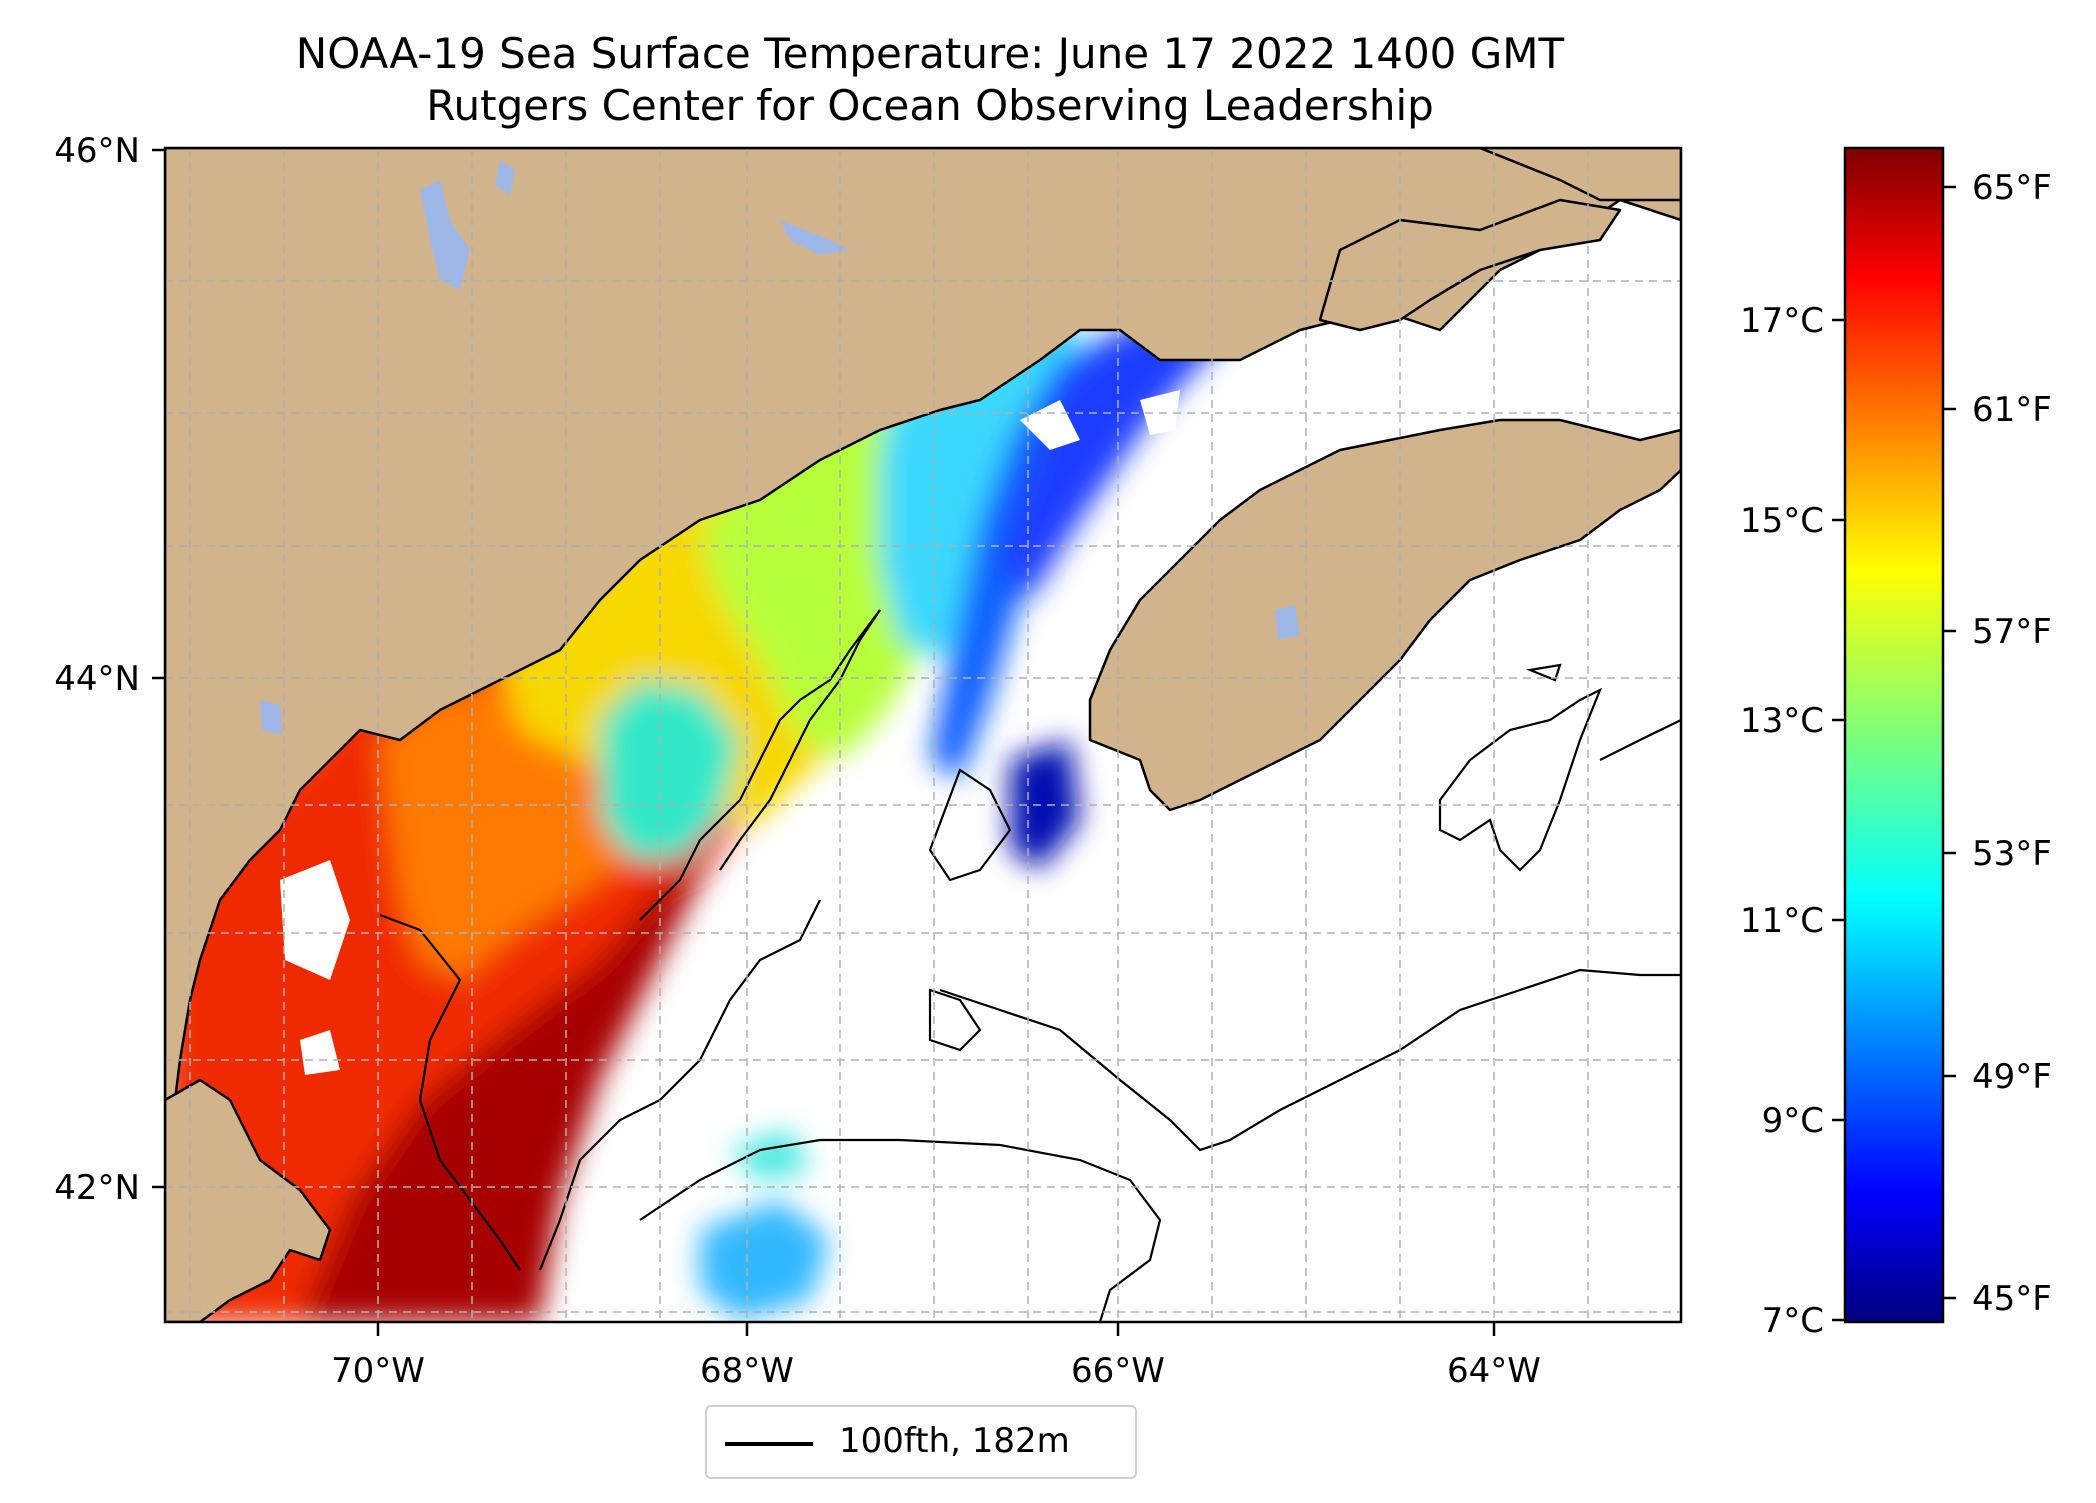  Describe the element at coordinates (1793, 1321) in the screenshot. I see `c-label-7: 7°C` at that location.